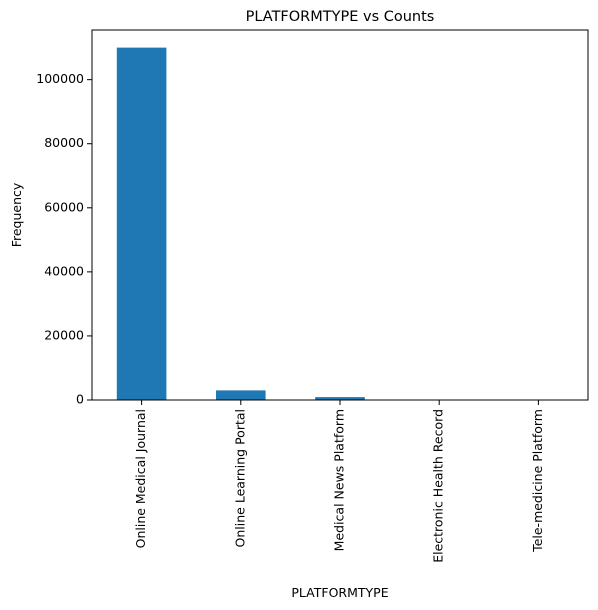 This screenshot has width=598, height=610. Describe the element at coordinates (140, 478) in the screenshot. I see `x-tick-label-0: Online Medical Journal` at that location.